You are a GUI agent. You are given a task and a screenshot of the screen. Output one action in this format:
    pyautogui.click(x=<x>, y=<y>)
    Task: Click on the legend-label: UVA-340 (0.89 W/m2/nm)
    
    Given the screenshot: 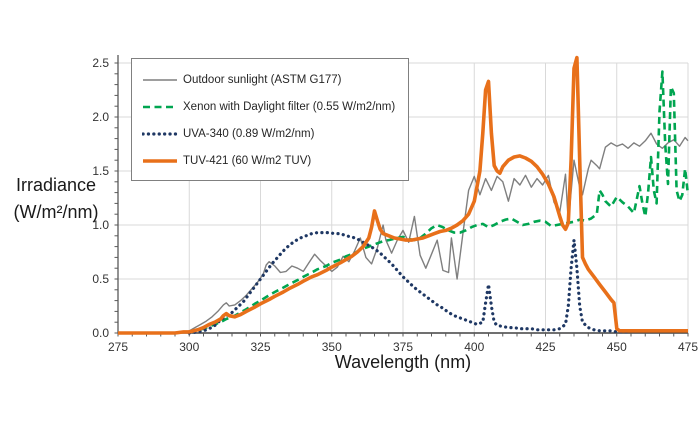 What is the action you would take?
    pyautogui.click(x=249, y=133)
    